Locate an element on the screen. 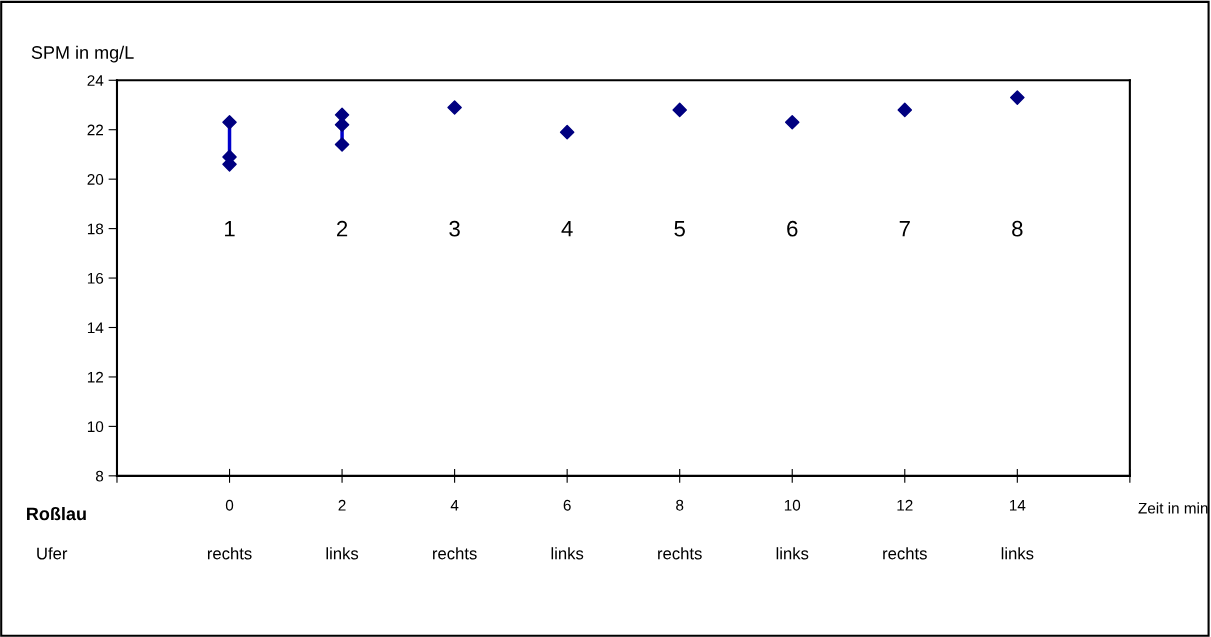 Image resolution: width=1211 pixels, height=637 pixels. x-tick-label: 14 is located at coordinates (1017, 505).